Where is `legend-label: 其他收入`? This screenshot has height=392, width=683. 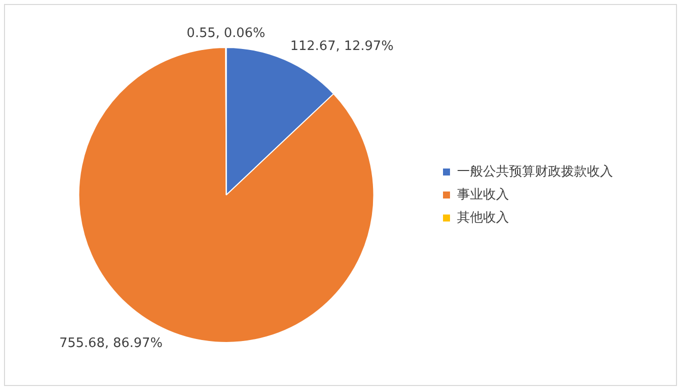 legend-label: 其他收入 is located at coordinates (483, 218).